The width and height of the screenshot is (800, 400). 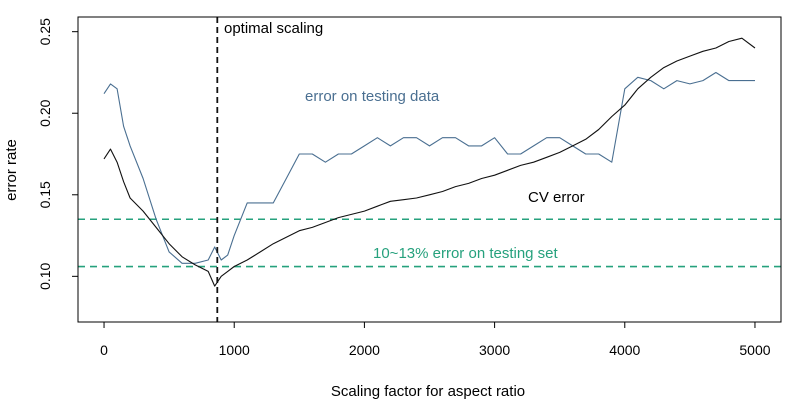 I want to click on y-tick-label: 0.20, so click(x=45, y=112).